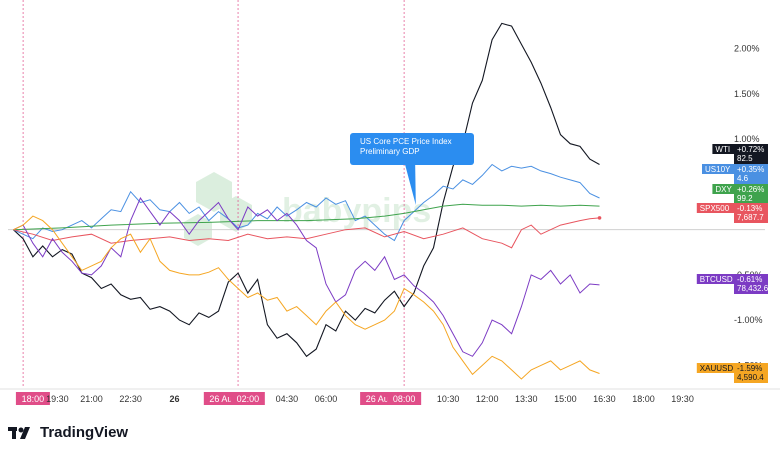 The height and width of the screenshot is (453, 780). Describe the element at coordinates (747, 49) in the screenshot. I see `y-tick-label: 2.00%` at that location.